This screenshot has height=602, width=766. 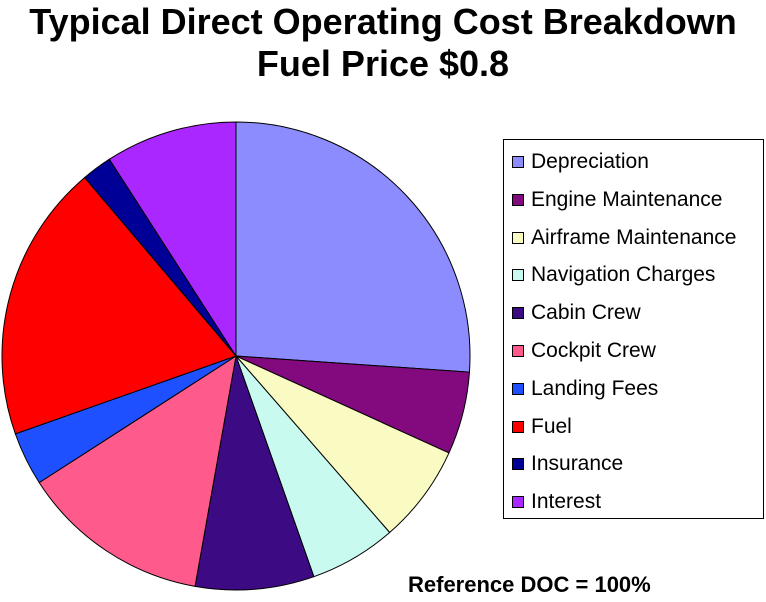 I want to click on pie-slice-interest, so click(x=172, y=239).